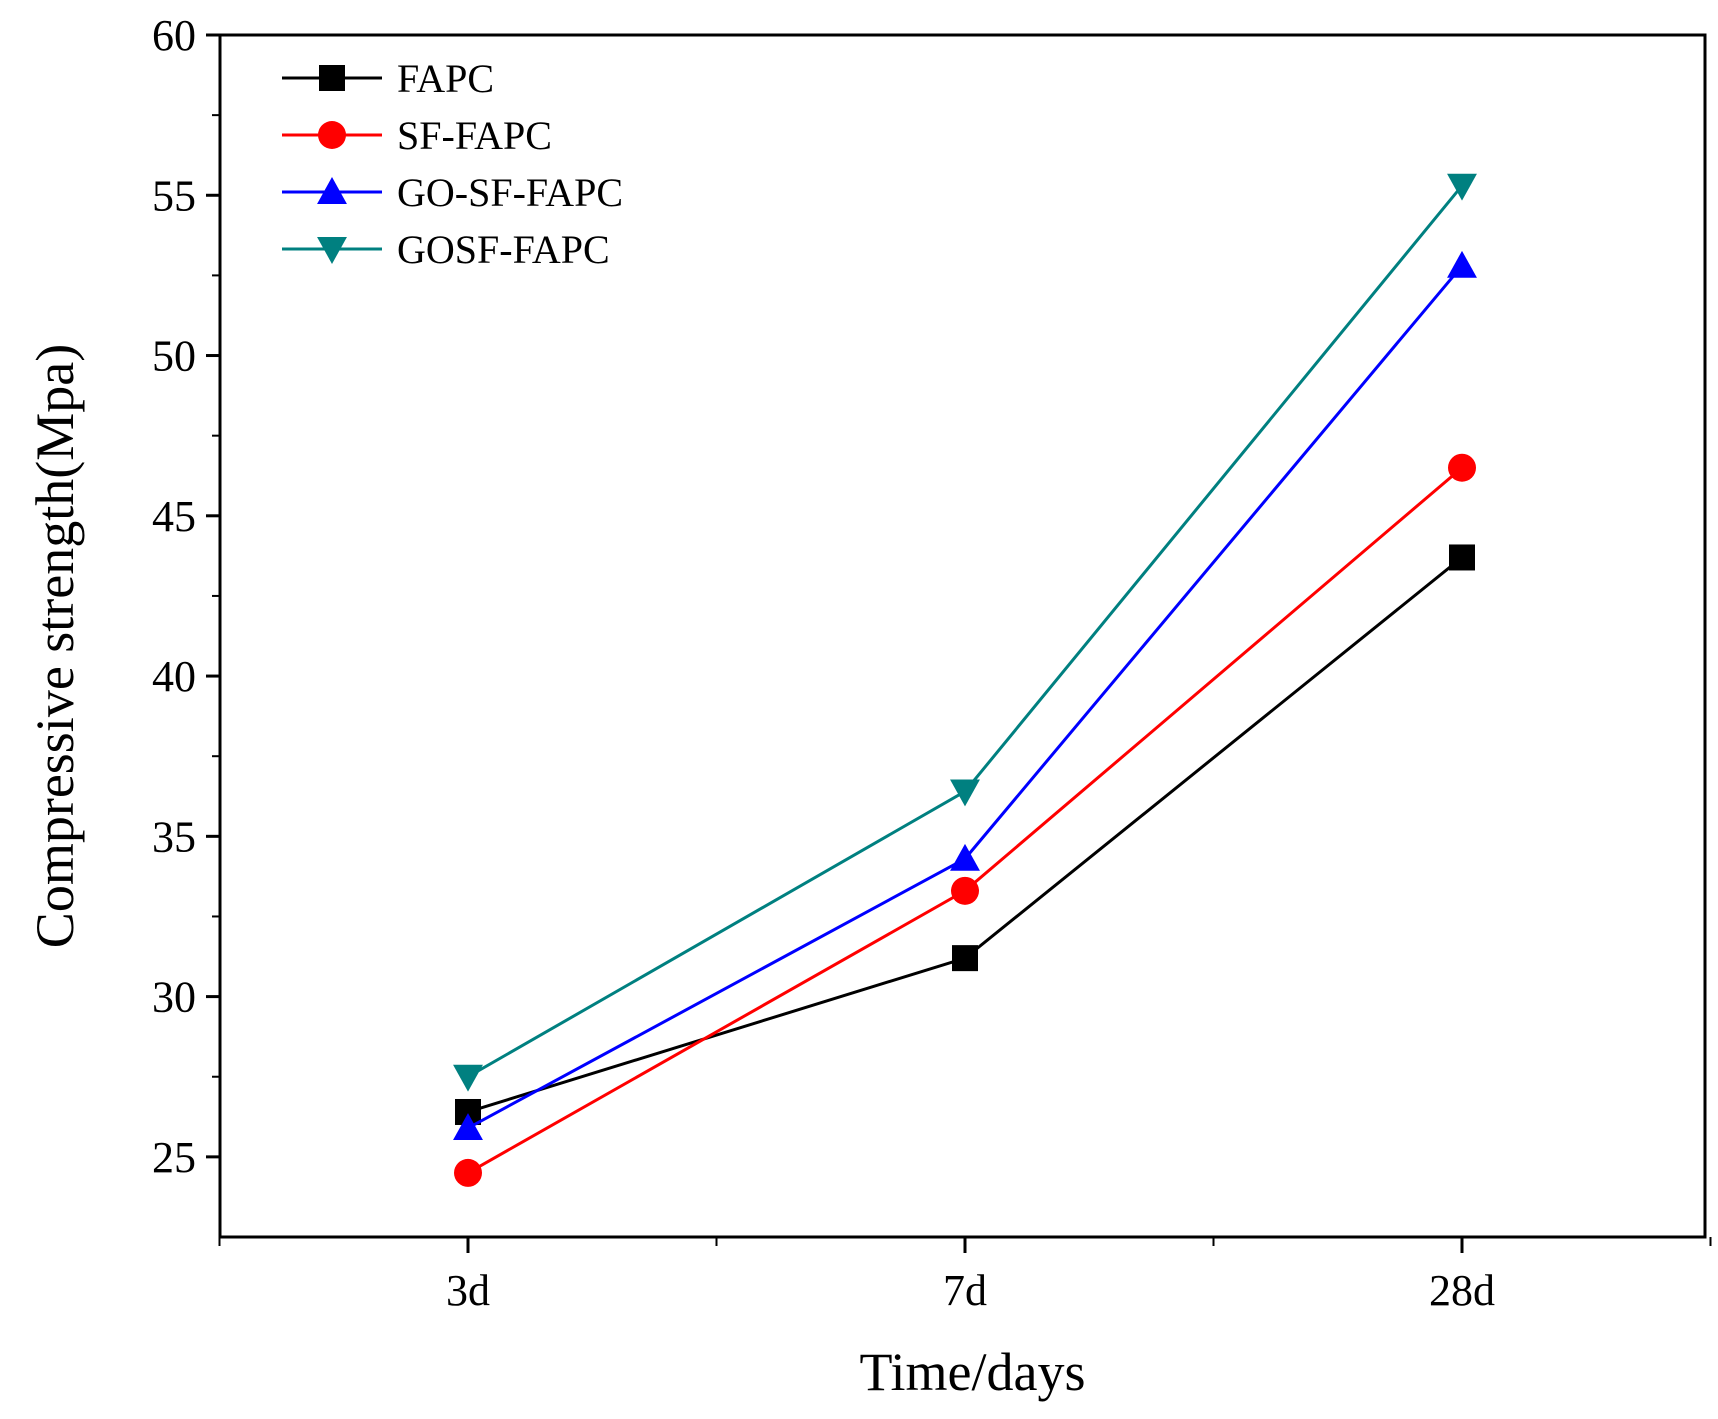 Image resolution: width=1718 pixels, height=1419 pixels. Describe the element at coordinates (965, 1290) in the screenshot. I see `x-tick-label: 7d` at that location.